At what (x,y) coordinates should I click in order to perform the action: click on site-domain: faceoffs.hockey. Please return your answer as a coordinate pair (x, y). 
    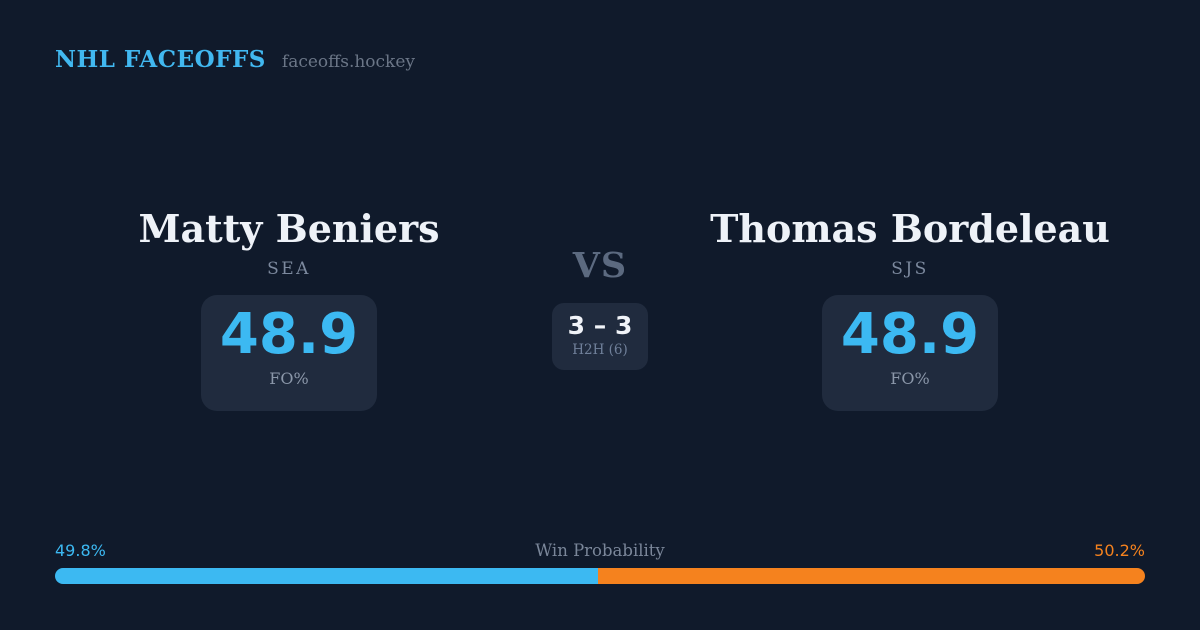
    Looking at the image, I should click on (348, 62).